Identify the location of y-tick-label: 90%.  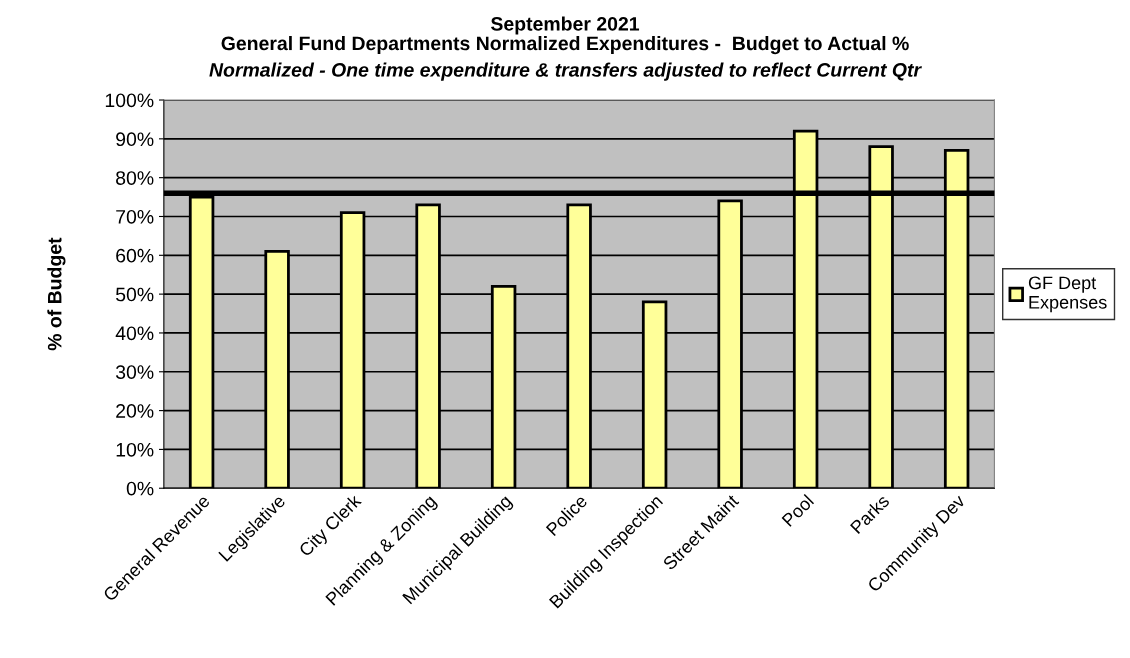
(135, 139).